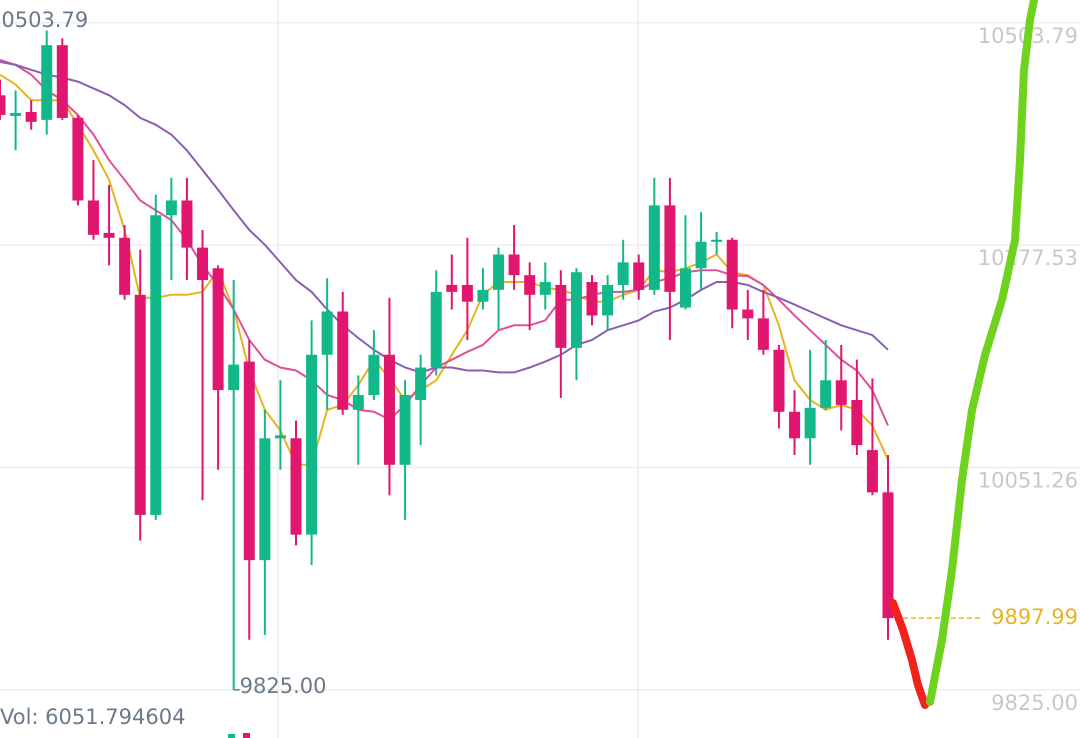  What do you see at coordinates (44, 20) in the screenshot?
I see `top-left-price-label: 10503.79` at bounding box center [44, 20].